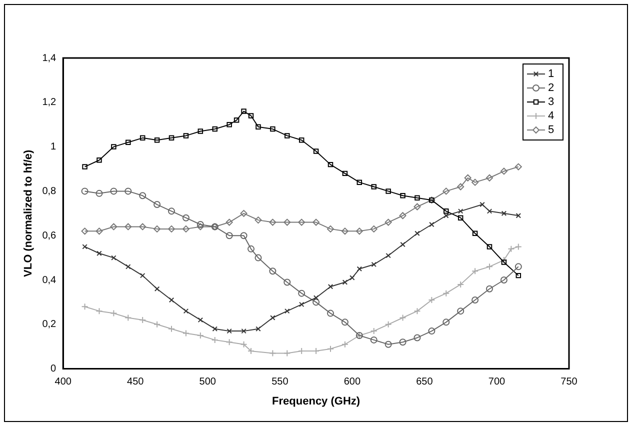  I want to click on legend-label: 2, so click(551, 88).